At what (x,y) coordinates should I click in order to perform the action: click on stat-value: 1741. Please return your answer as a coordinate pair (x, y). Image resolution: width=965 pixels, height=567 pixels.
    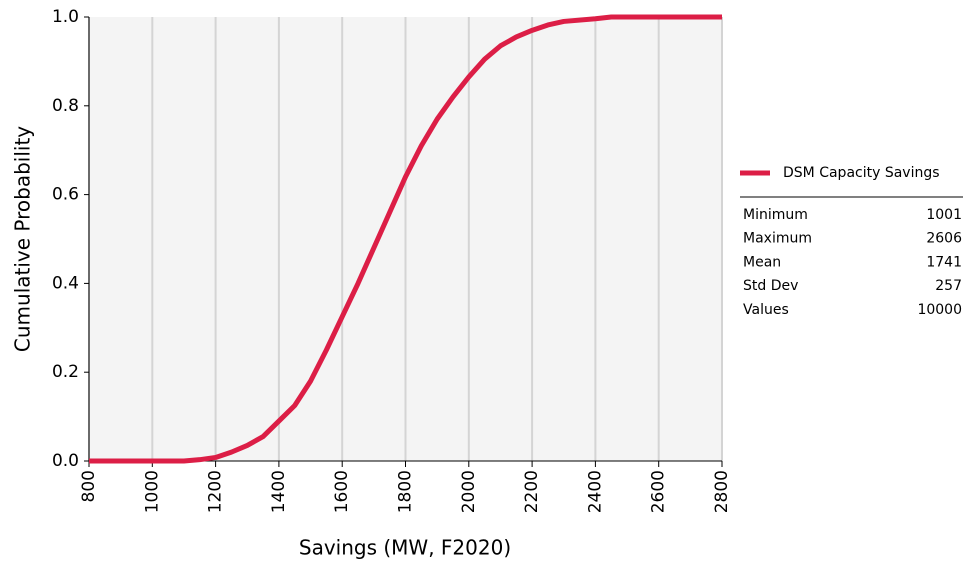
    Looking at the image, I should click on (944, 262).